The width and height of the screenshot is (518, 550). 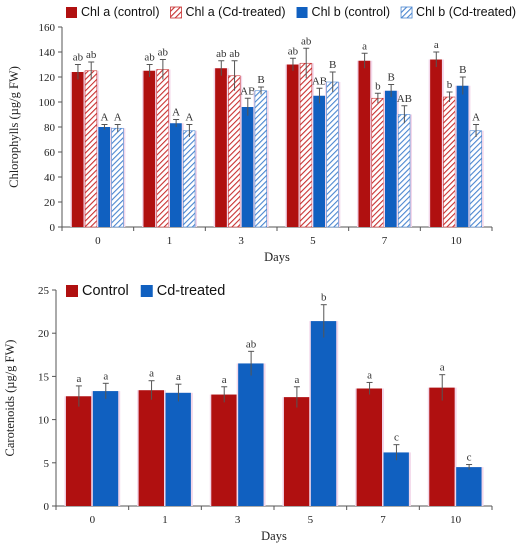 What do you see at coordinates (50, 128) in the screenshot?
I see `y-tick-label: 80` at bounding box center [50, 128].